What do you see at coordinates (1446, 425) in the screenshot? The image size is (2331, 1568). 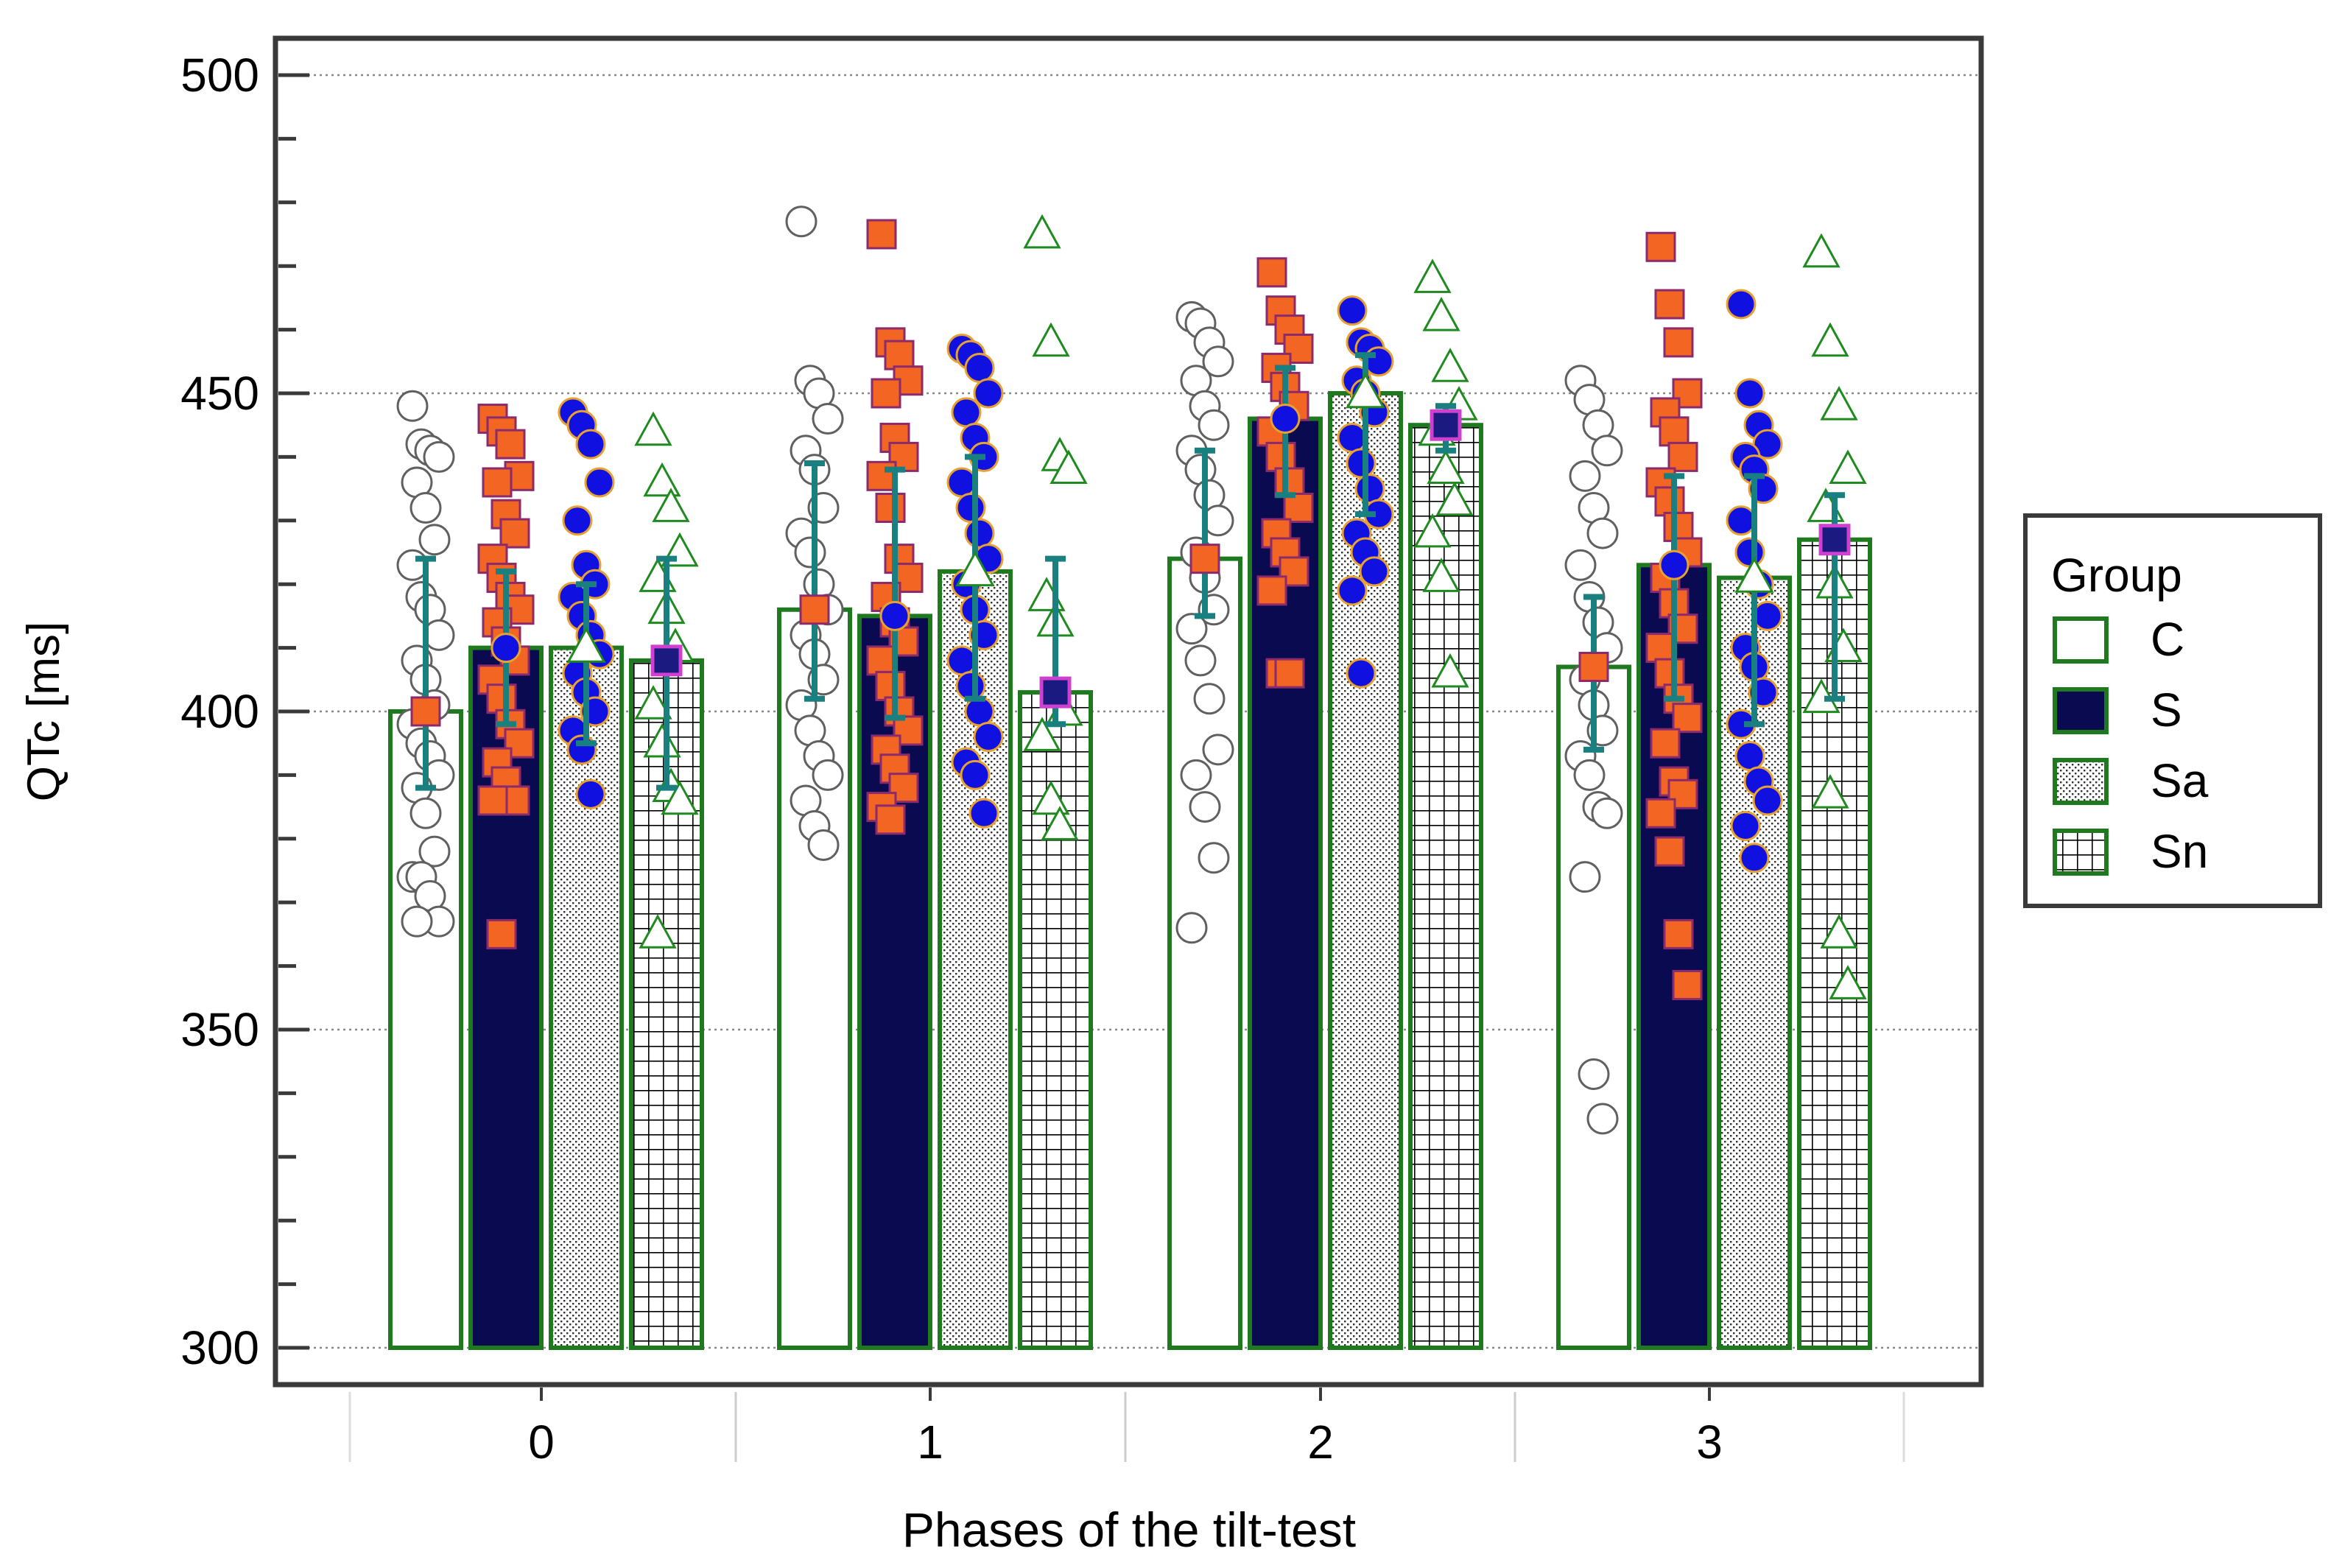 I see `mean-marker-Sn` at bounding box center [1446, 425].